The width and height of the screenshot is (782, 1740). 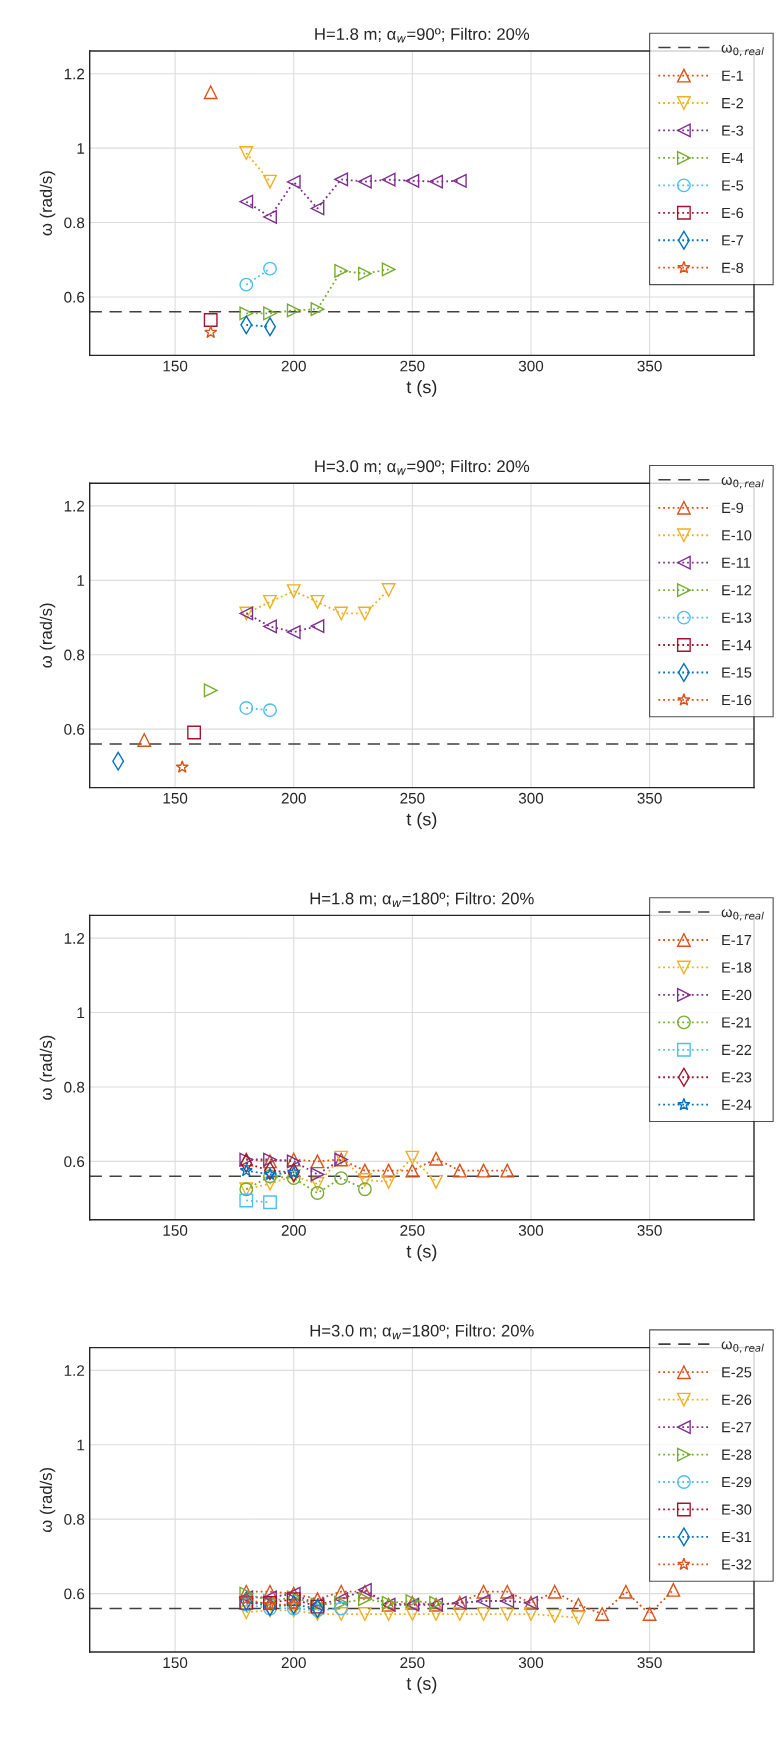 What do you see at coordinates (737, 617) in the screenshot?
I see `legend-label: E-13` at bounding box center [737, 617].